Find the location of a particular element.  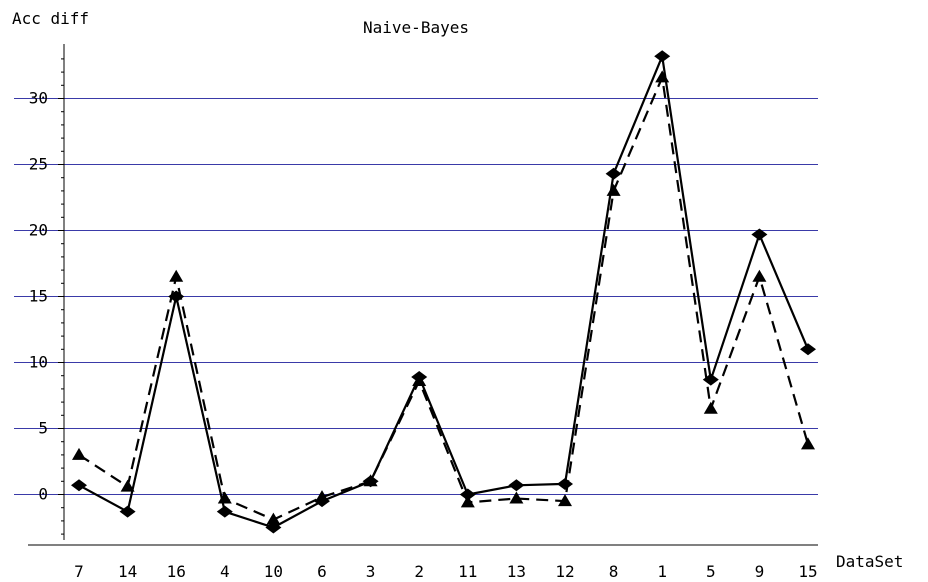

x-tick-label: 13 is located at coordinates (516, 571).